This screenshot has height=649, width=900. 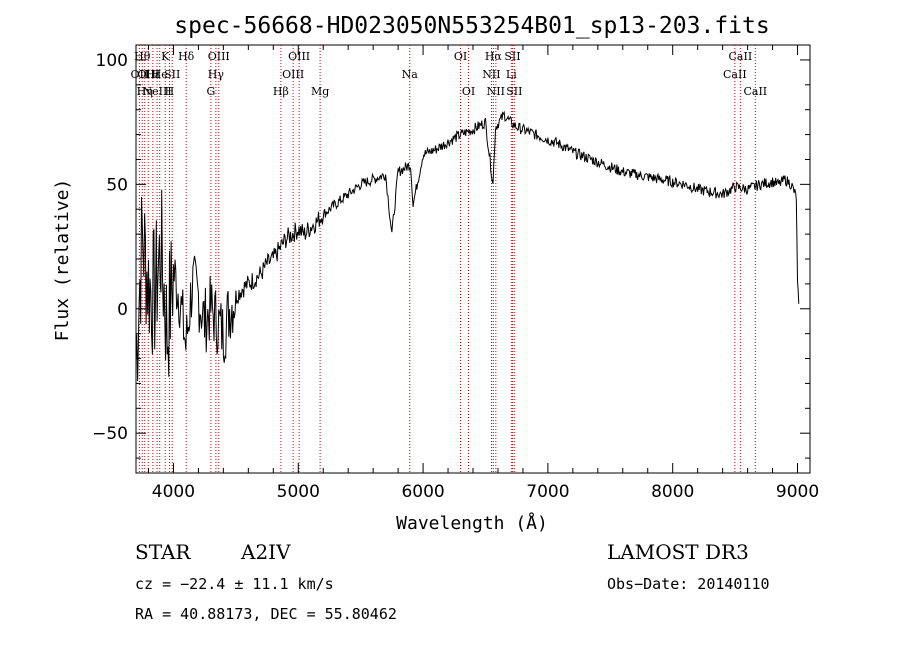 I want to click on x-tick-label: 9000, so click(x=797, y=492).